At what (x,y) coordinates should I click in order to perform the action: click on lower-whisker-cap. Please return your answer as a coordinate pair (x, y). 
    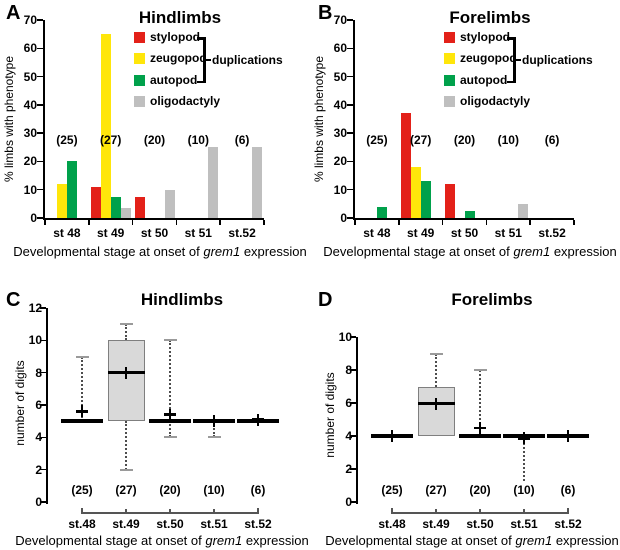
    Looking at the image, I should click on (214, 437).